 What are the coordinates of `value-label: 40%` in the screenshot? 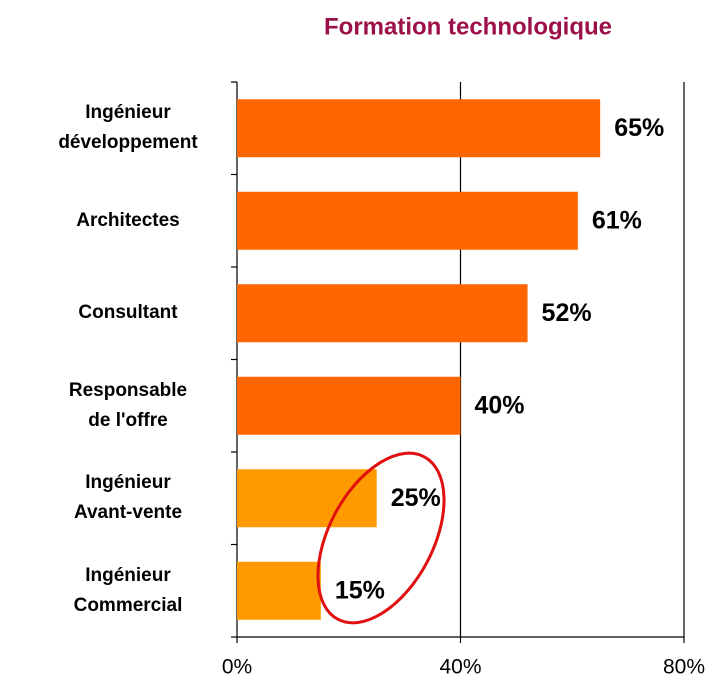 It's located at (500, 405).